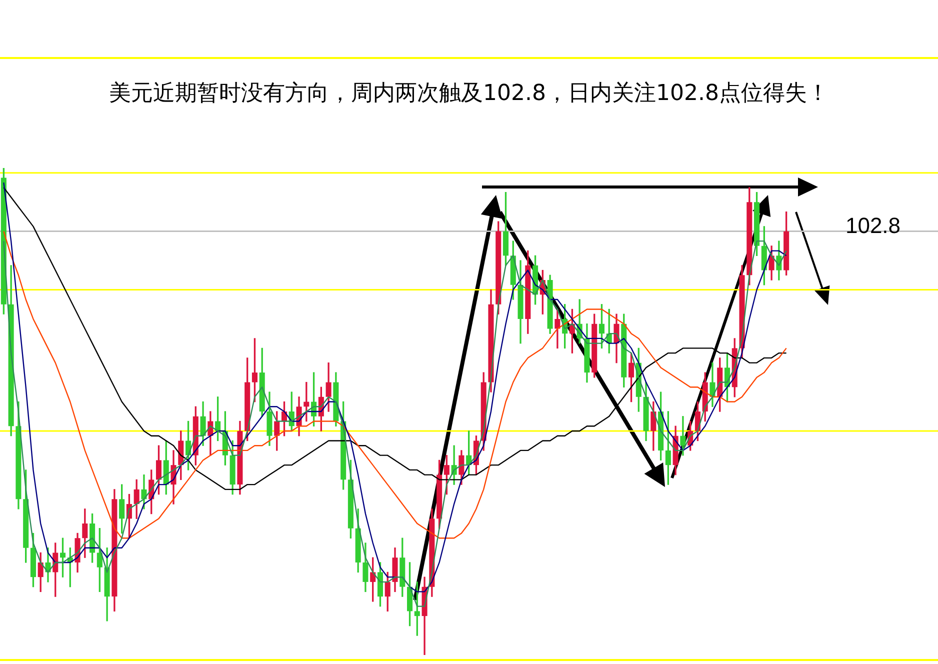 This screenshot has height=664, width=938. Describe the element at coordinates (469, 94) in the screenshot. I see `chart-title: 美元近期暂时没有方向，周内两次触及102.8，日内关注102.8点位得失！` at that location.